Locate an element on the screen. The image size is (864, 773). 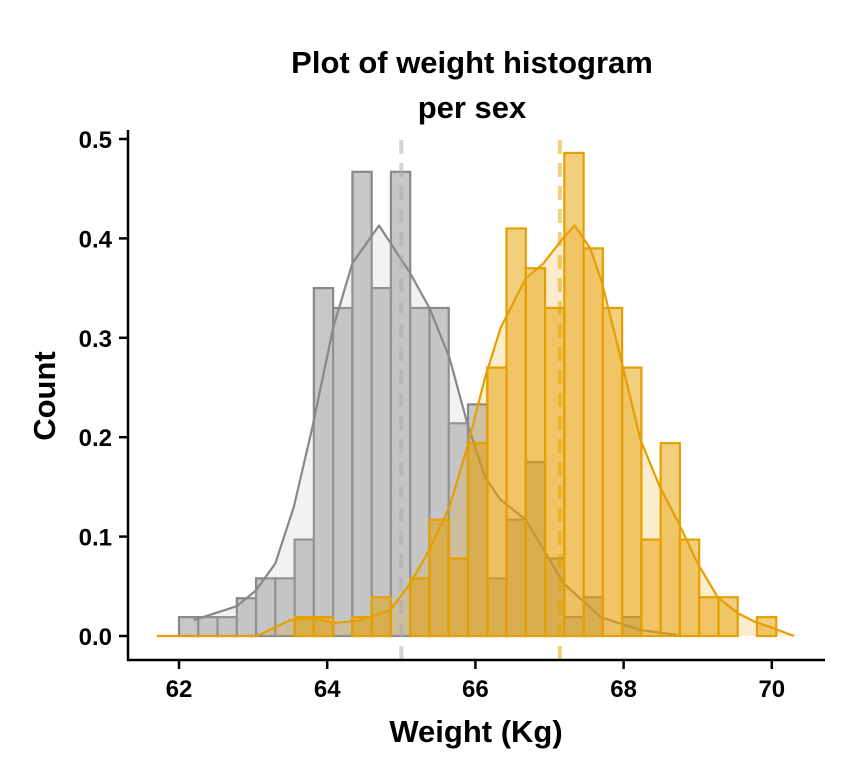
x-tick-label: 64 is located at coordinates (327, 689).